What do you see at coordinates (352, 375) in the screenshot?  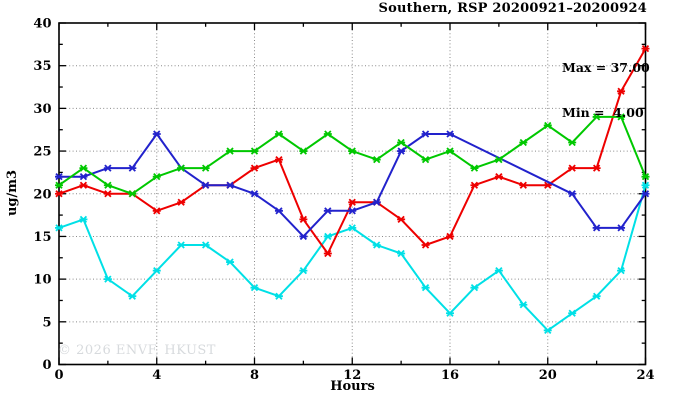 I see `x-tick-label: 12` at bounding box center [352, 375].